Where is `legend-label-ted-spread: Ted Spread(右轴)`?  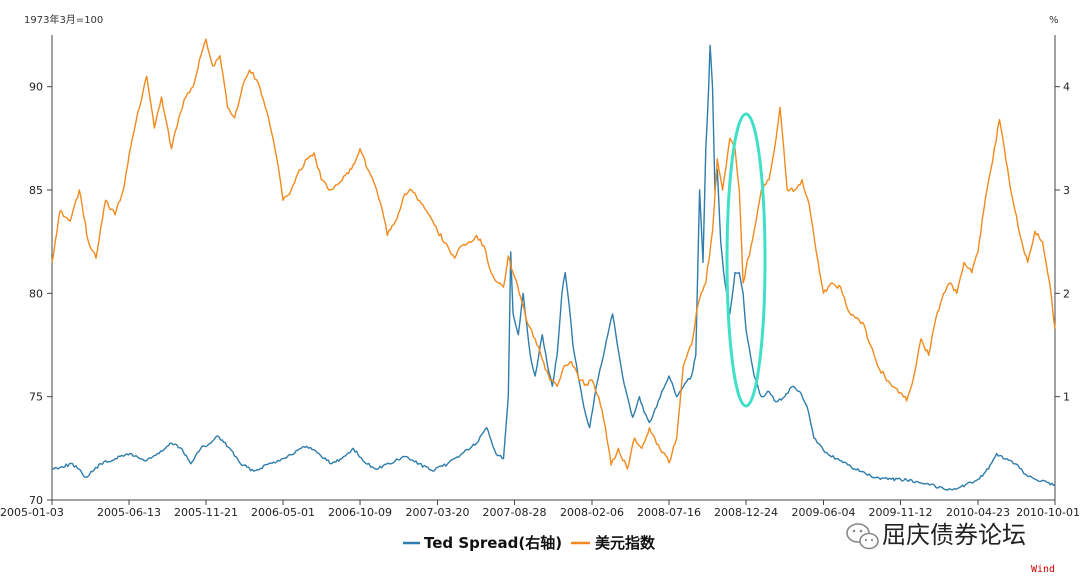 legend-label-ted-spread: Ted Spread(右轴) is located at coordinates (493, 543).